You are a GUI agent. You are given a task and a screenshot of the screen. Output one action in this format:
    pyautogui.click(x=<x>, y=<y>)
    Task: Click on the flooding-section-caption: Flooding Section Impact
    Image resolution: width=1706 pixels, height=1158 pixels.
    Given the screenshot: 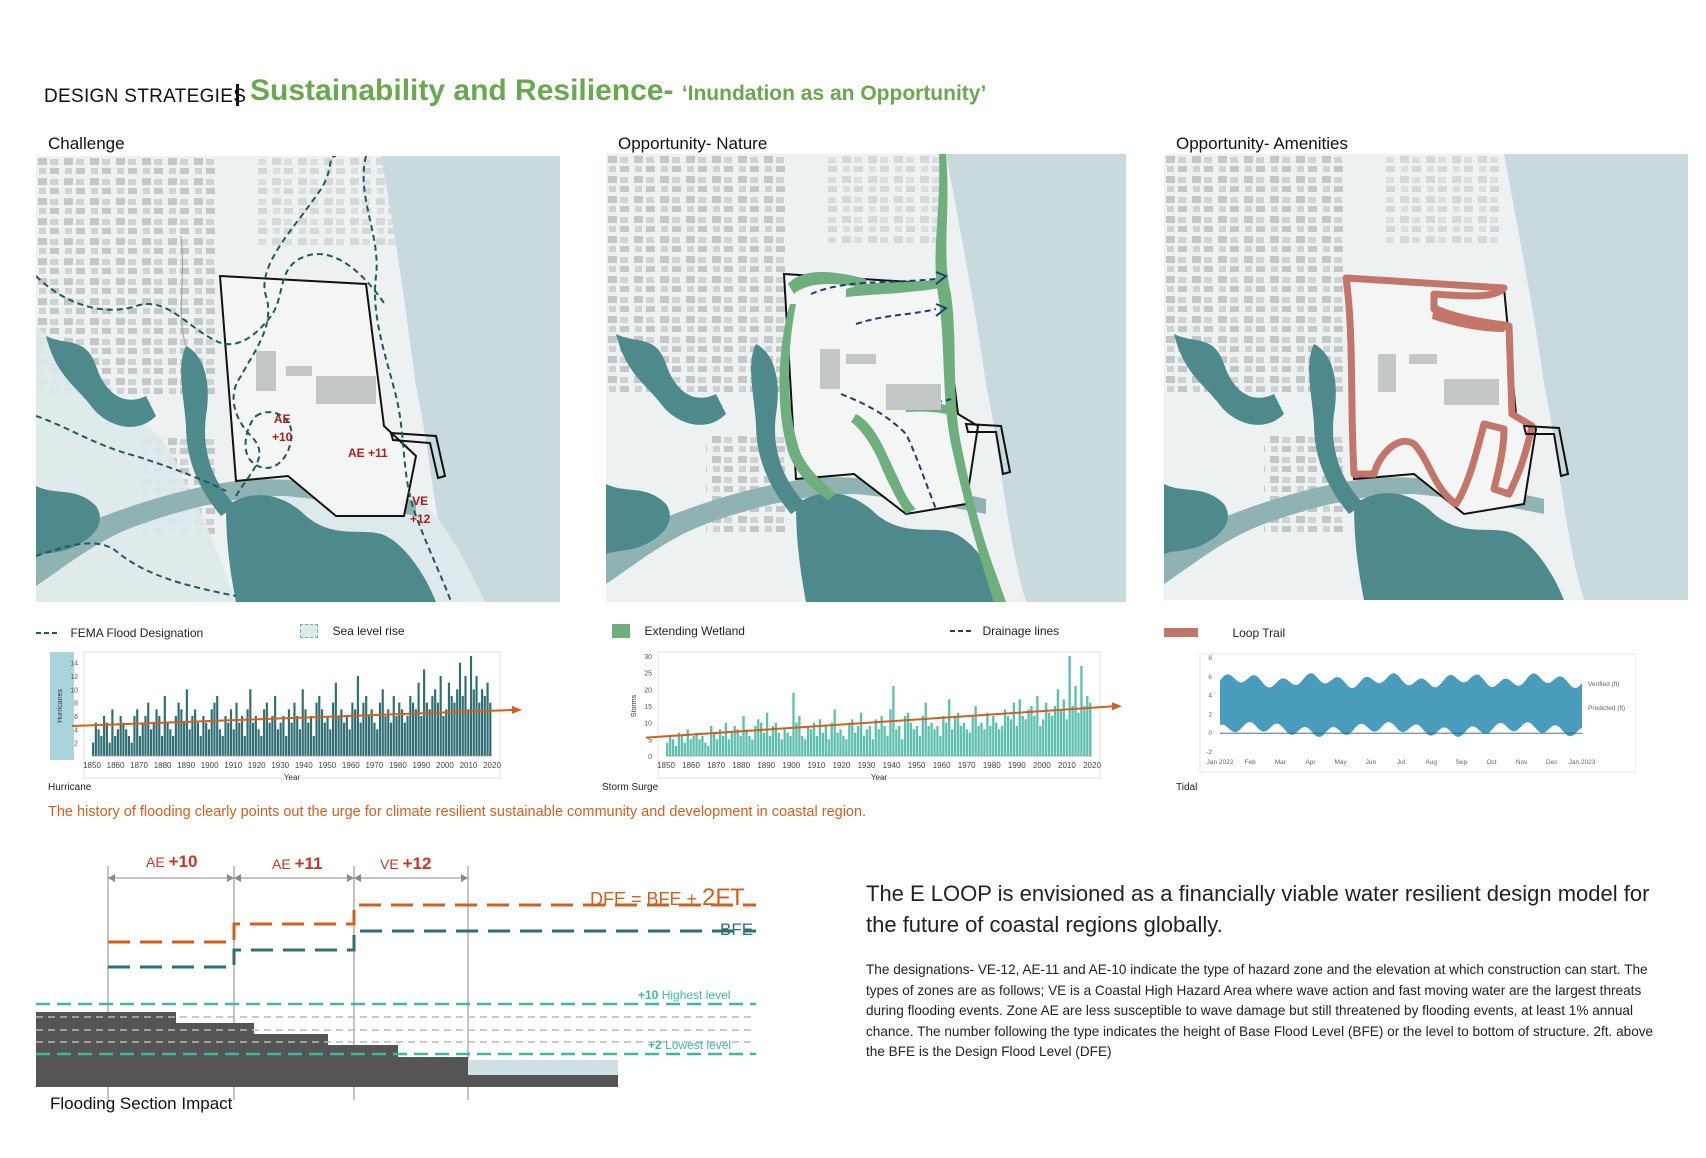 What is the action you would take?
    pyautogui.click(x=141, y=1103)
    